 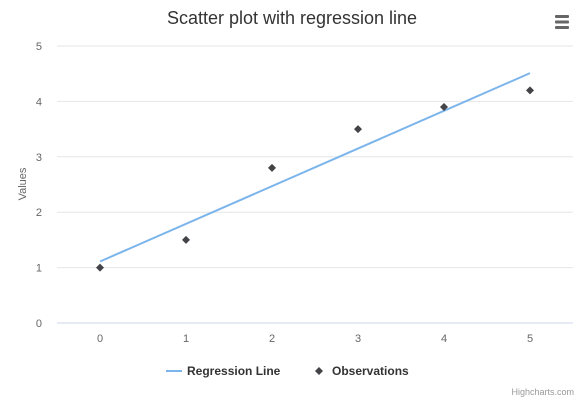 I want to click on y-tick-label-3: 3, so click(x=39, y=158).